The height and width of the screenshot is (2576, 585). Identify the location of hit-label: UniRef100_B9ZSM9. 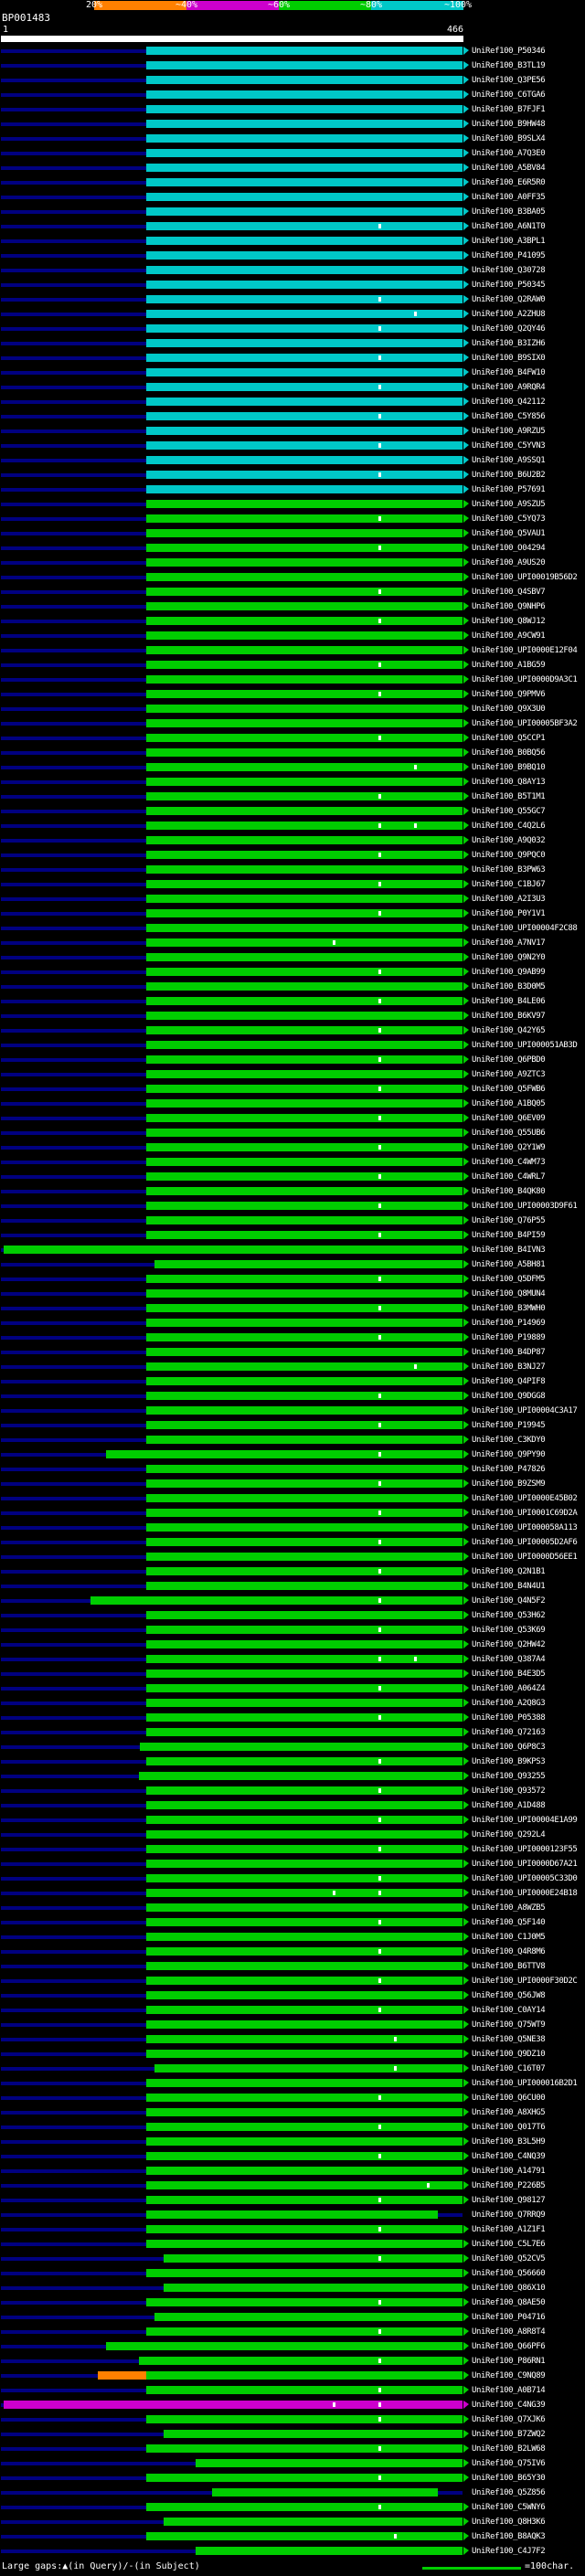
(509, 1484).